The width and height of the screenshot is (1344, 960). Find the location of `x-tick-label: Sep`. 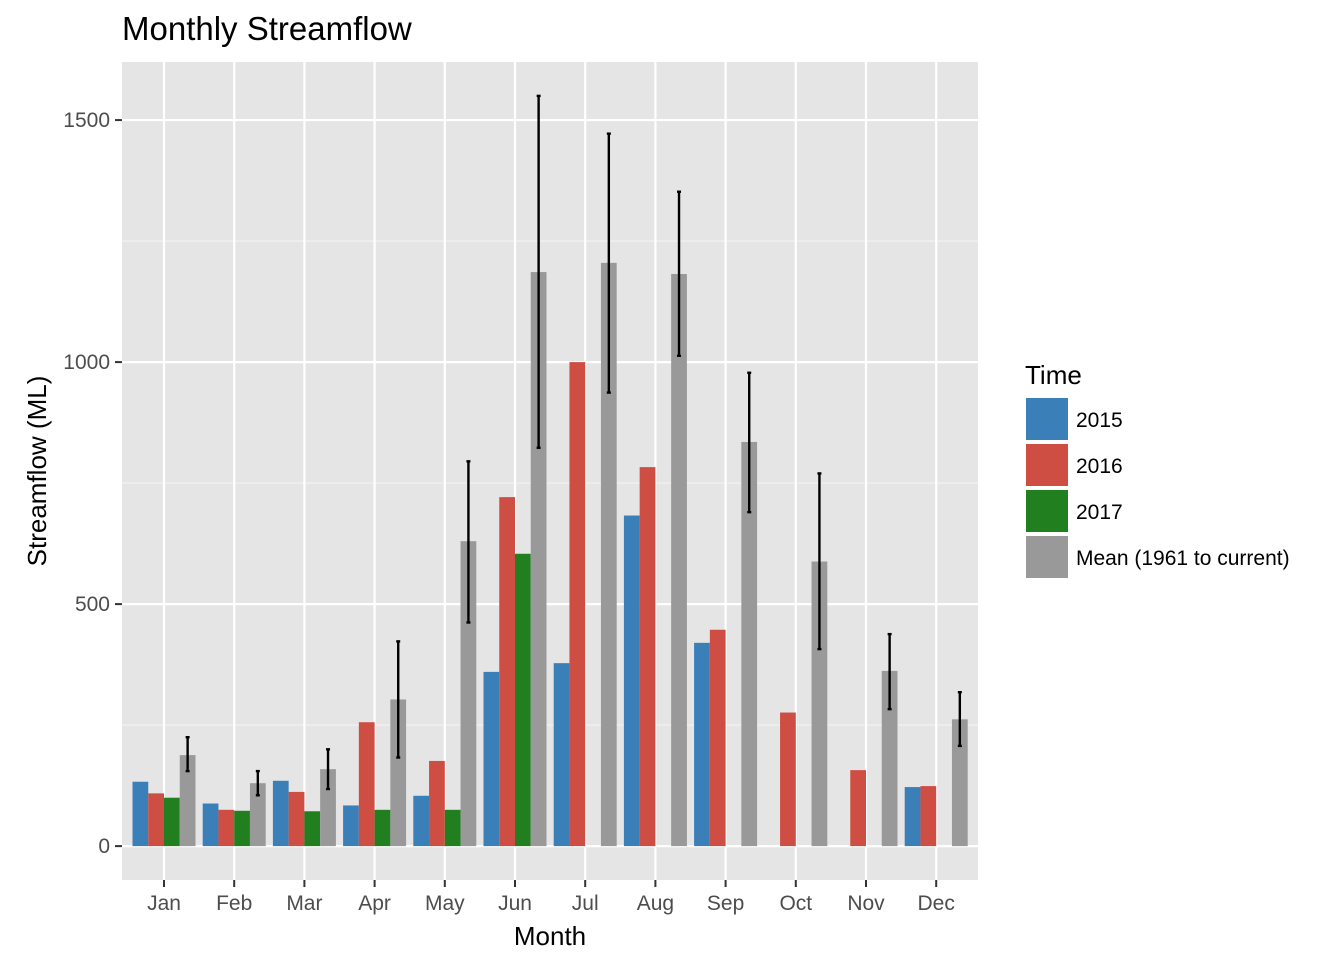

x-tick-label: Sep is located at coordinates (725, 903).